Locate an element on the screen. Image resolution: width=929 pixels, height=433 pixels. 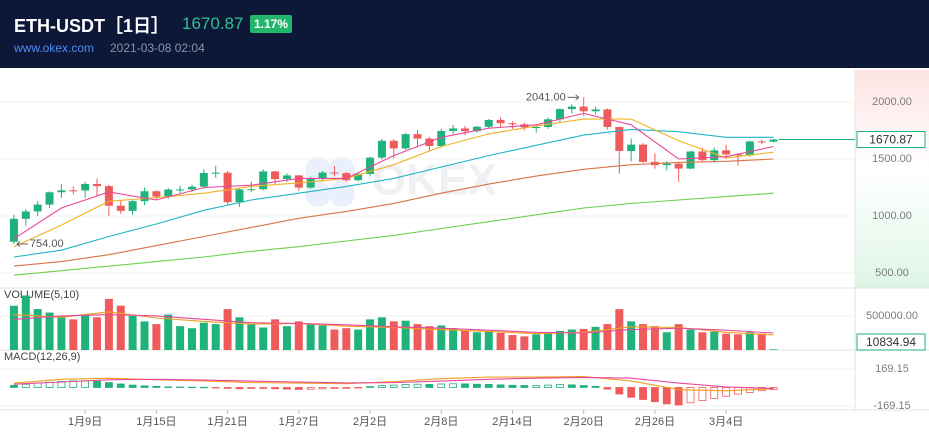
y-tick-label: 169.15 is located at coordinates (892, 369).